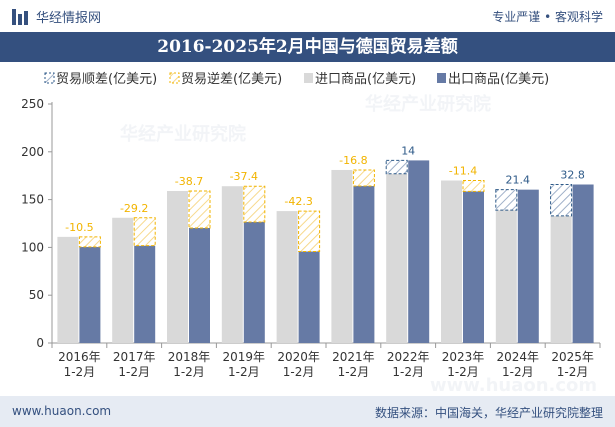 This screenshot has height=427, width=615. What do you see at coordinates (32, 247) in the screenshot?
I see `y-tick-label: 100` at bounding box center [32, 247].